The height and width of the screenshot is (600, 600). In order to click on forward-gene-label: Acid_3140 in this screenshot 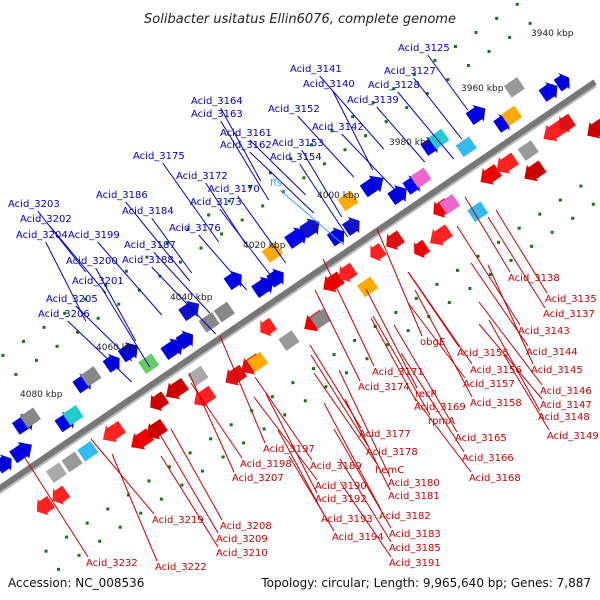, I will do `click(329, 84)`.